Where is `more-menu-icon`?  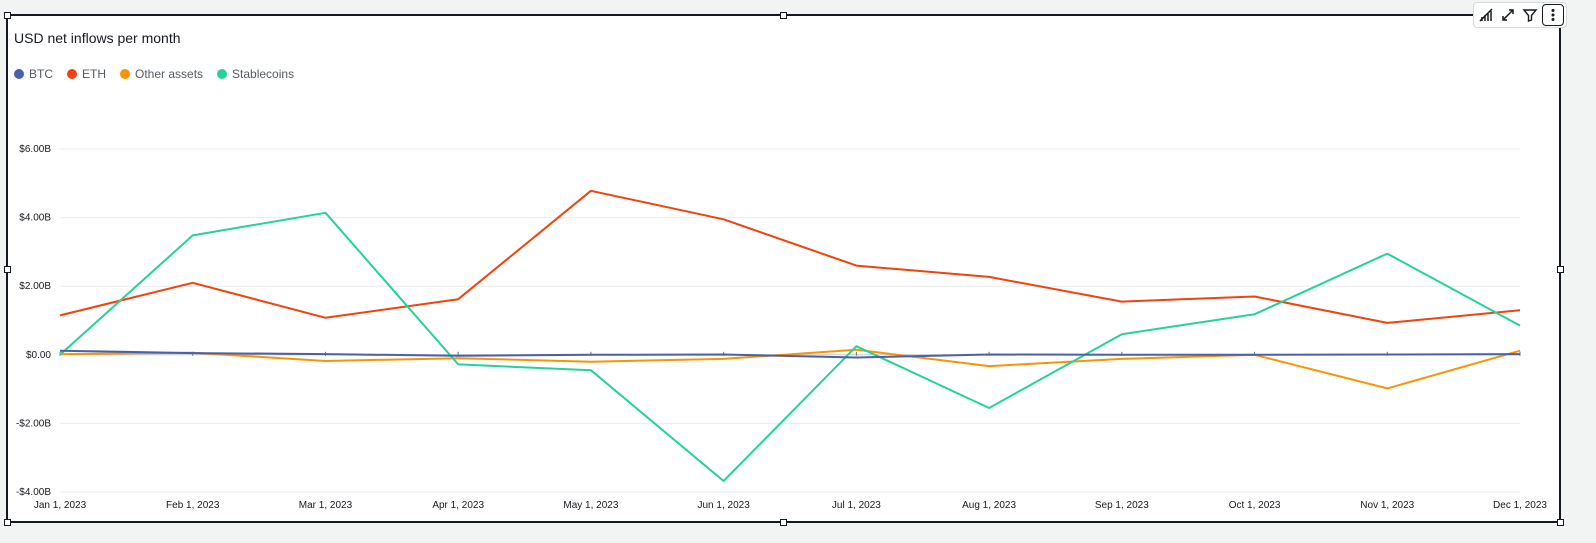 more-menu-icon is located at coordinates (1553, 15).